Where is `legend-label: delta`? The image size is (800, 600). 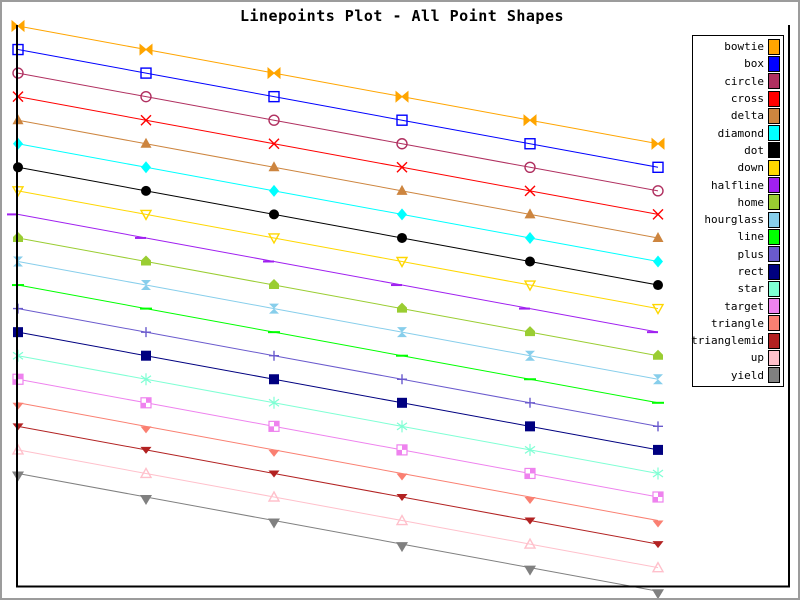 legend-label: delta is located at coordinates (747, 116).